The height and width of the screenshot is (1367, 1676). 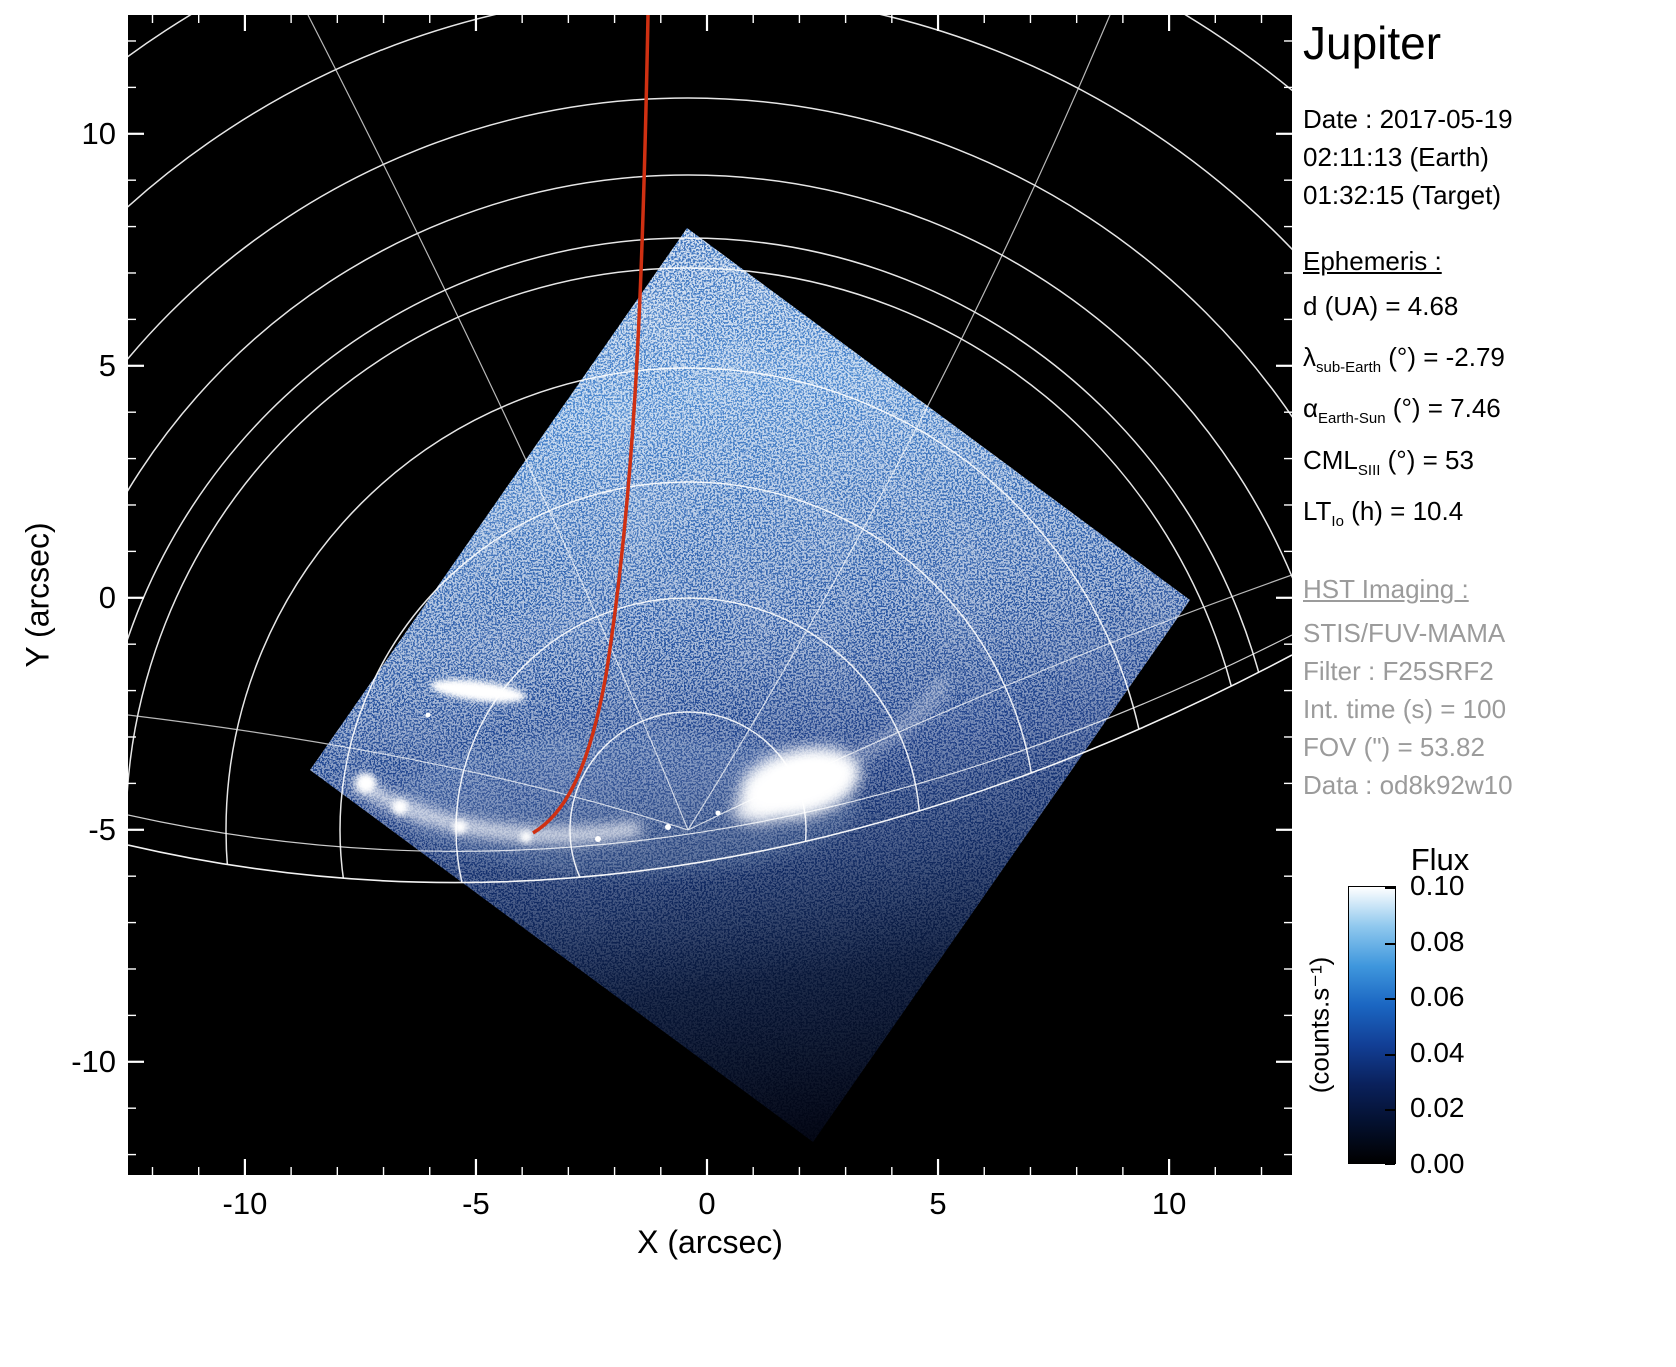 I want to click on colorbar-tick-label: 0.00, so click(x=1437, y=1163).